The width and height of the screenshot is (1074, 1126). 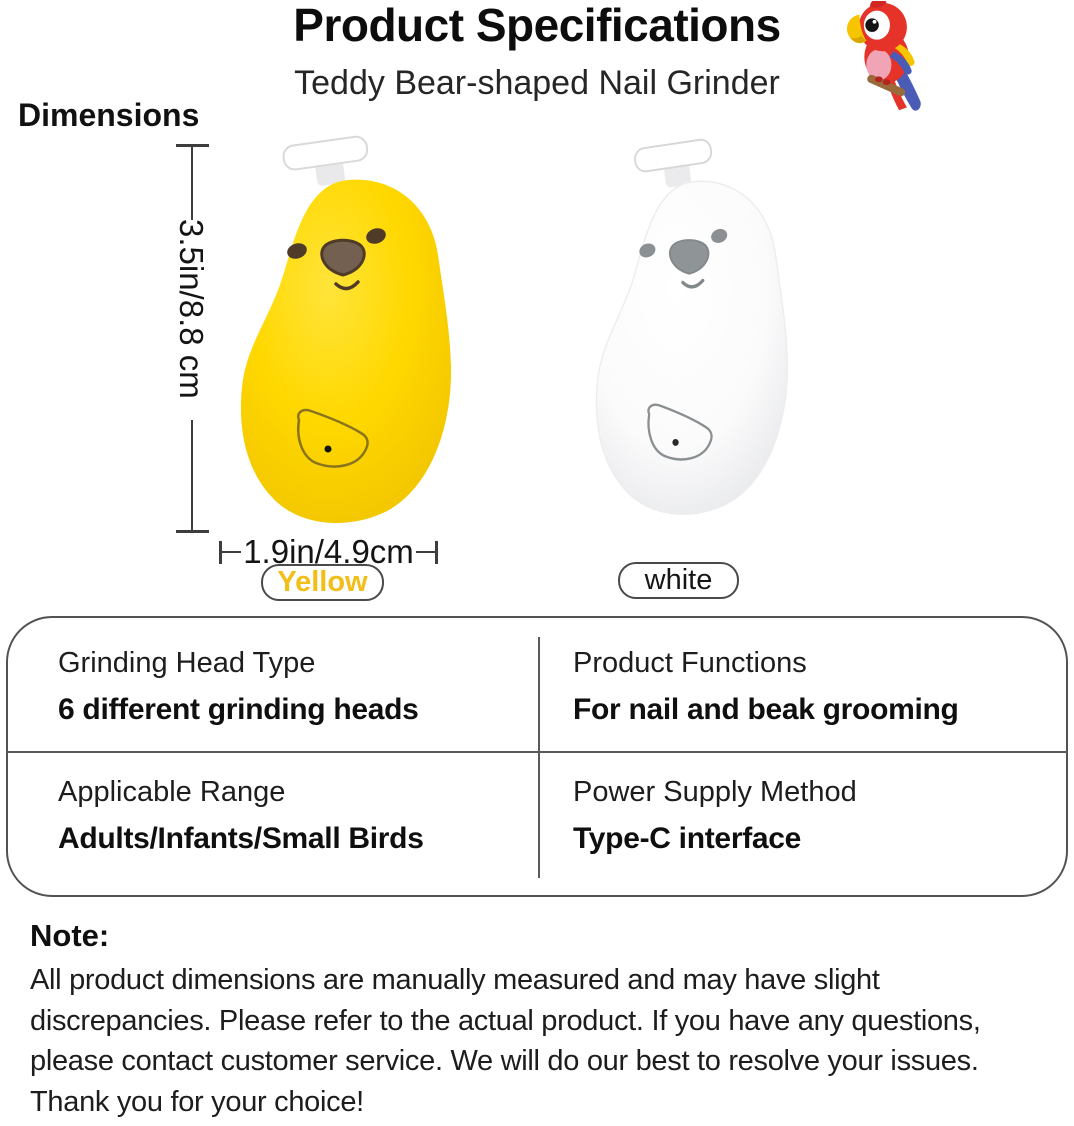 I want to click on yellow-nail-grinder-illustration, so click(x=346, y=329).